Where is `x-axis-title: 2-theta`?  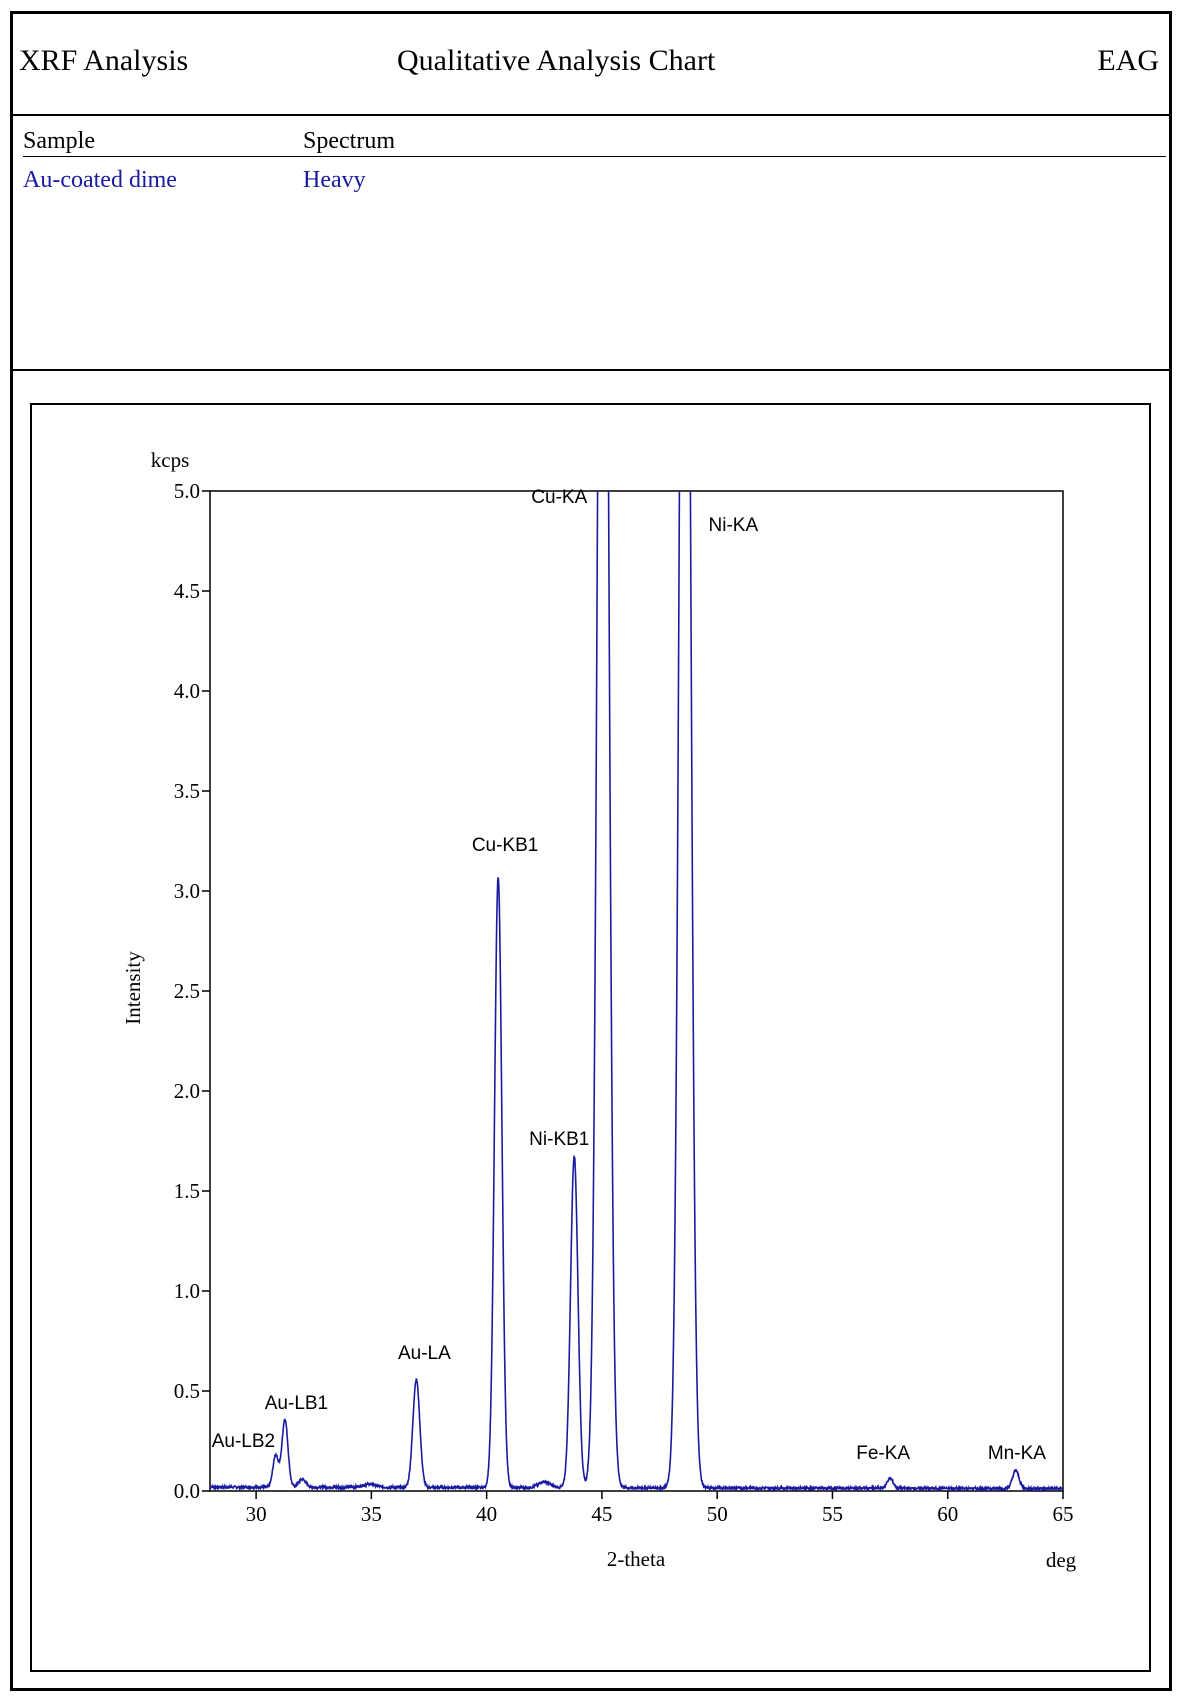
x-axis-title: 2-theta is located at coordinates (636, 1559).